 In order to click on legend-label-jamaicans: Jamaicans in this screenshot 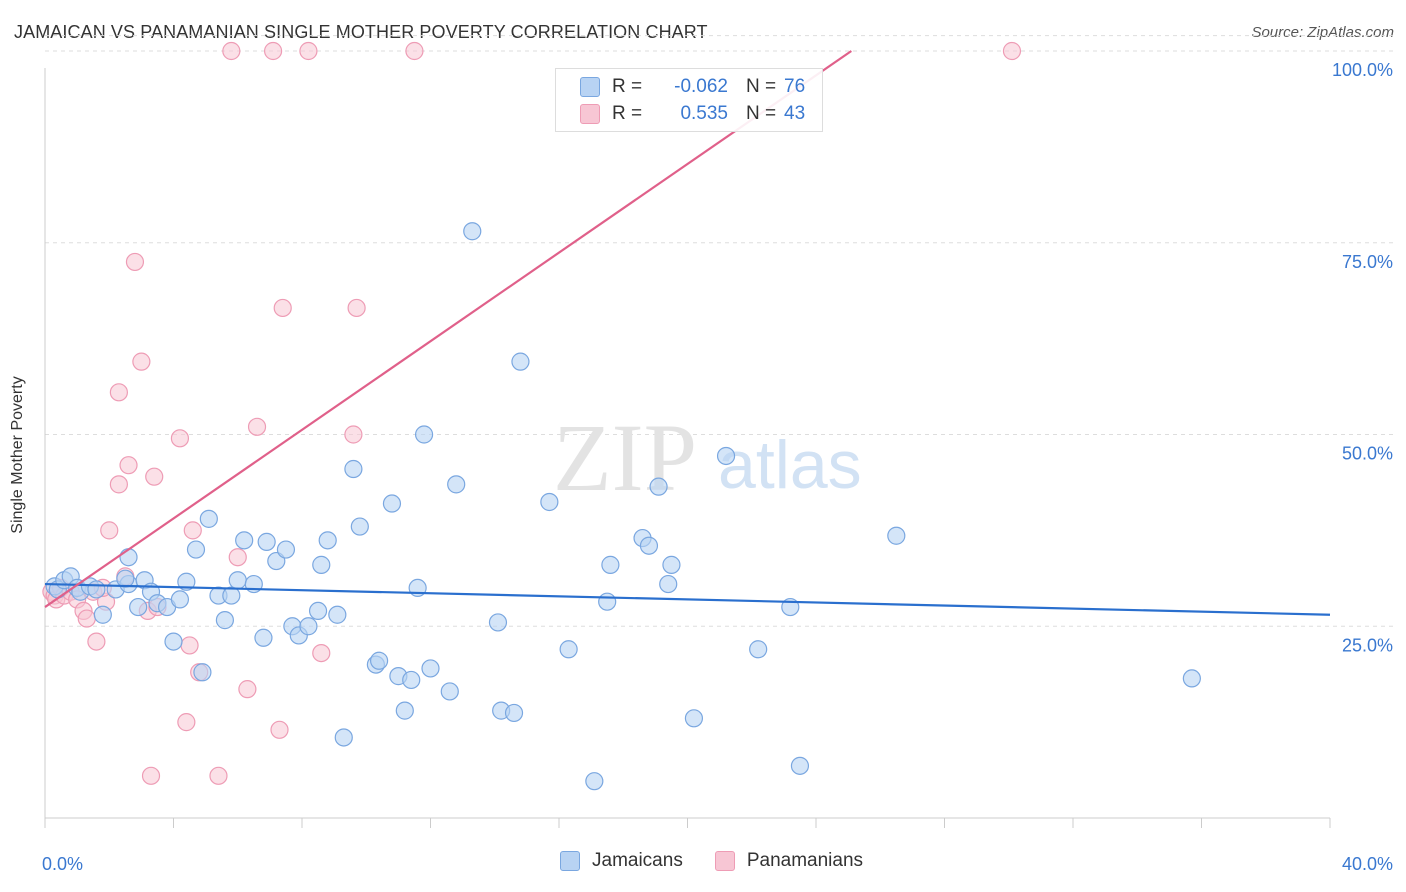, I will do `click(637, 860)`.